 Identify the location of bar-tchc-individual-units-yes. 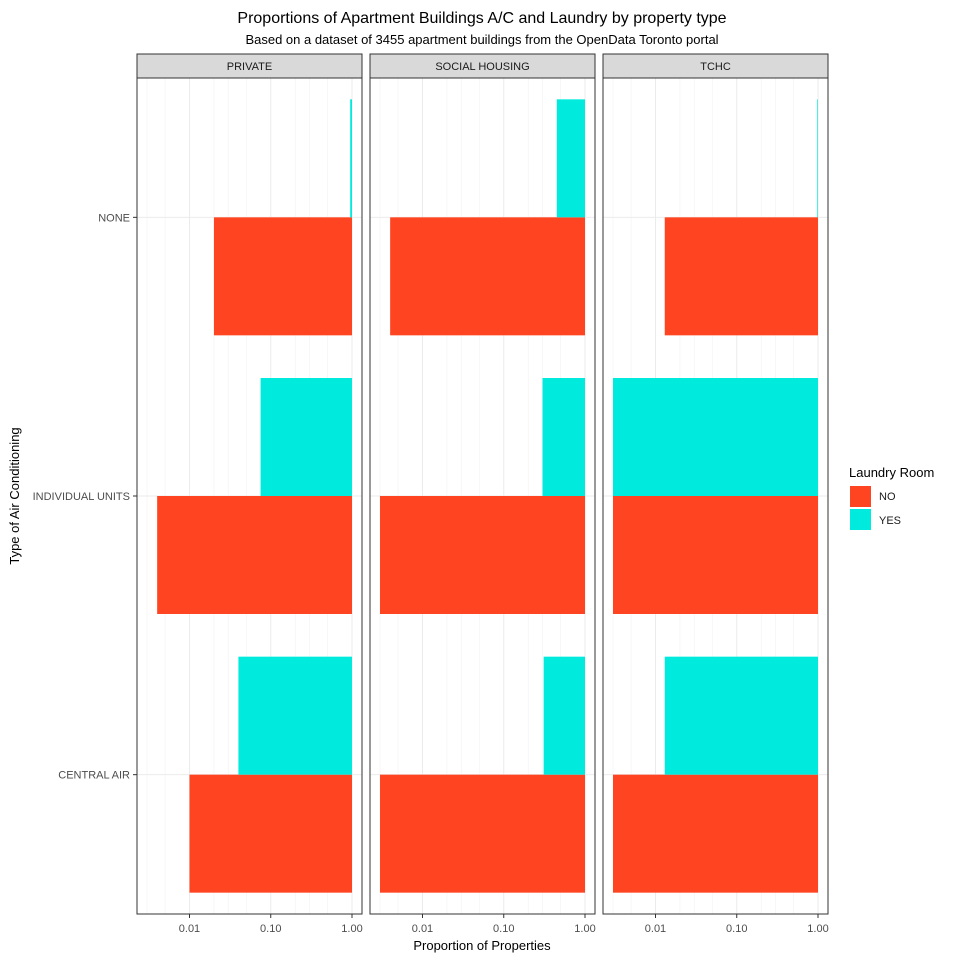
(715, 437).